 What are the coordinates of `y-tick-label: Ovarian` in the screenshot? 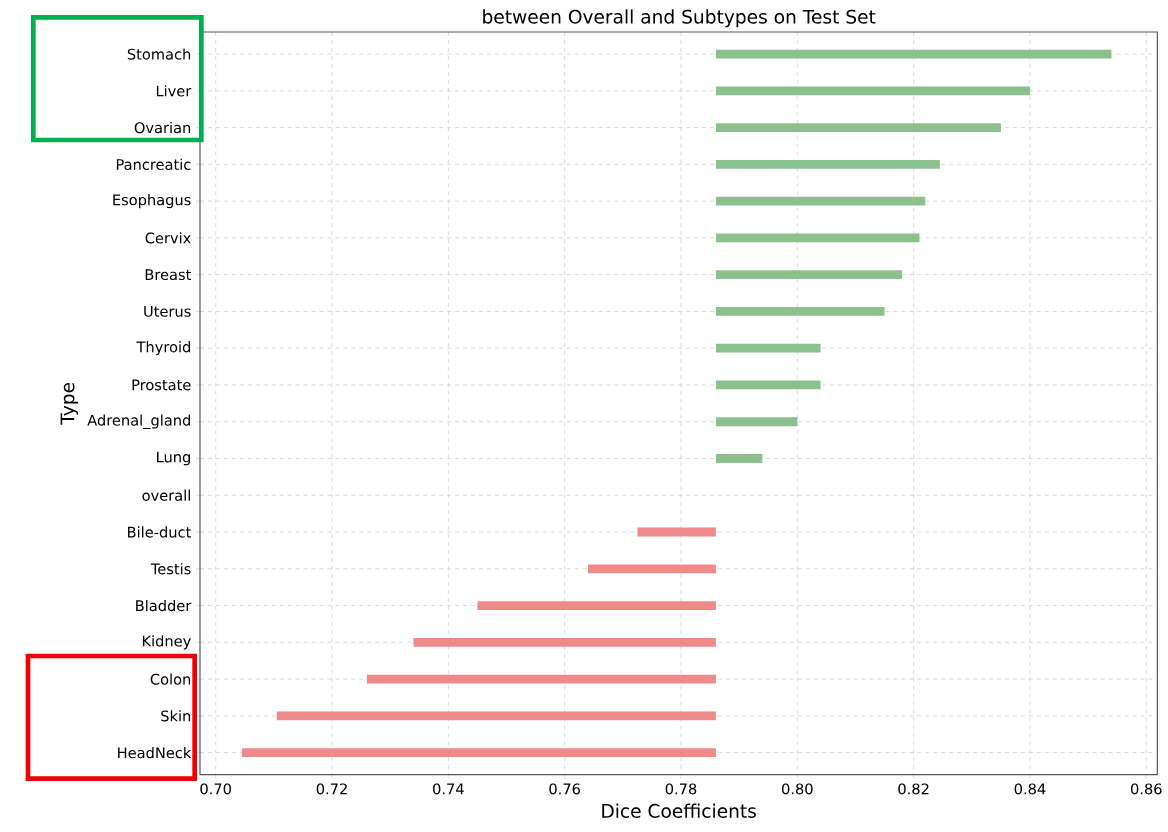 It's located at (162, 127).